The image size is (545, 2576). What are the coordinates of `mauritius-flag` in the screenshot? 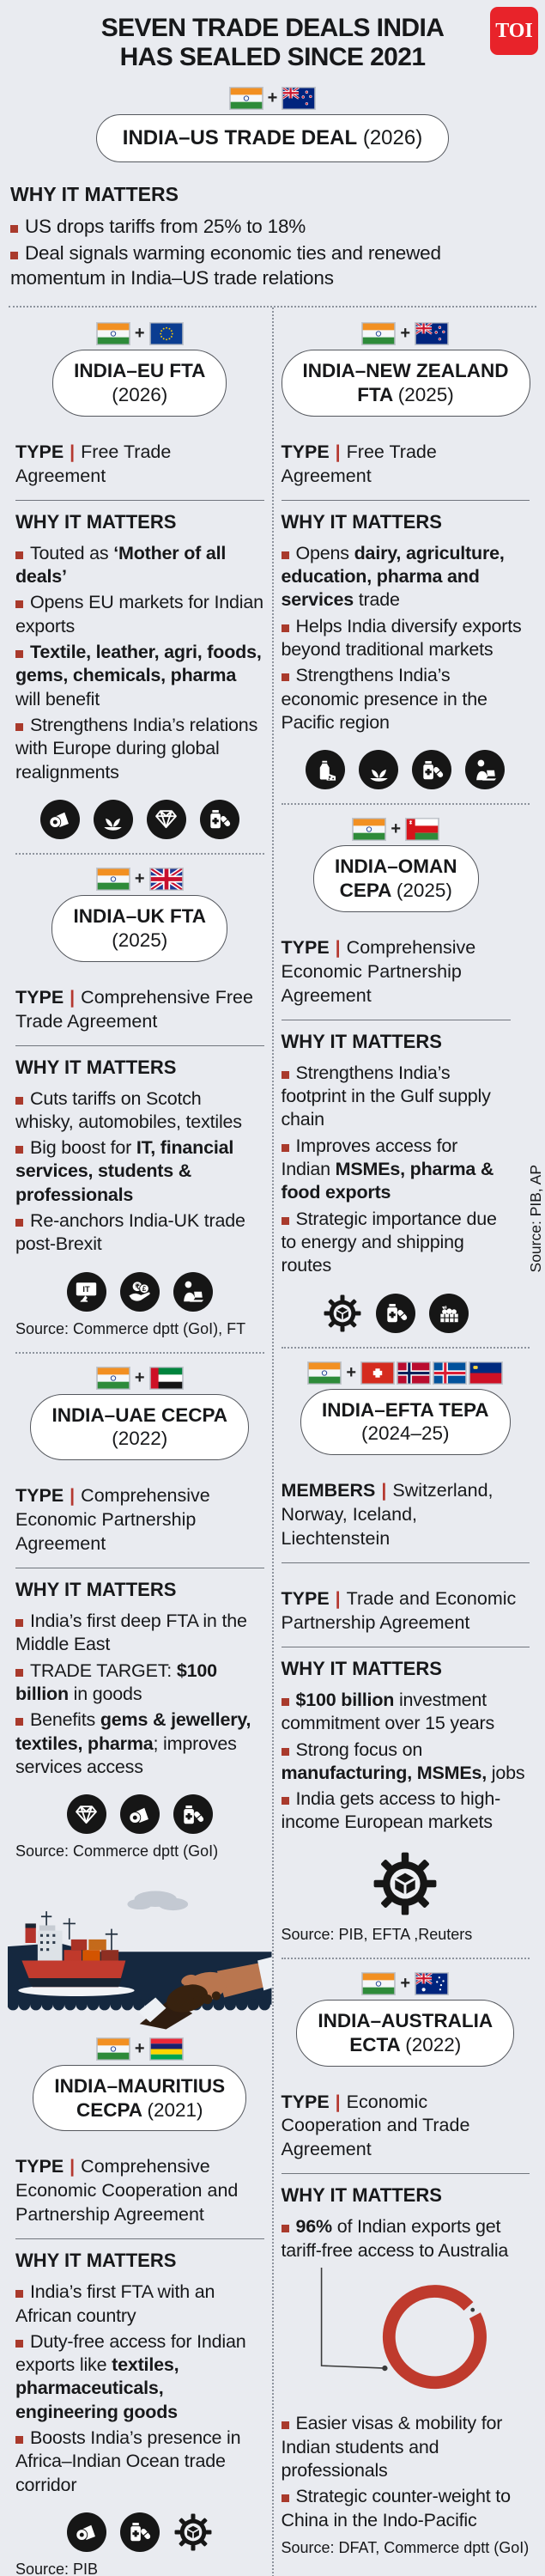 It's located at (166, 2048).